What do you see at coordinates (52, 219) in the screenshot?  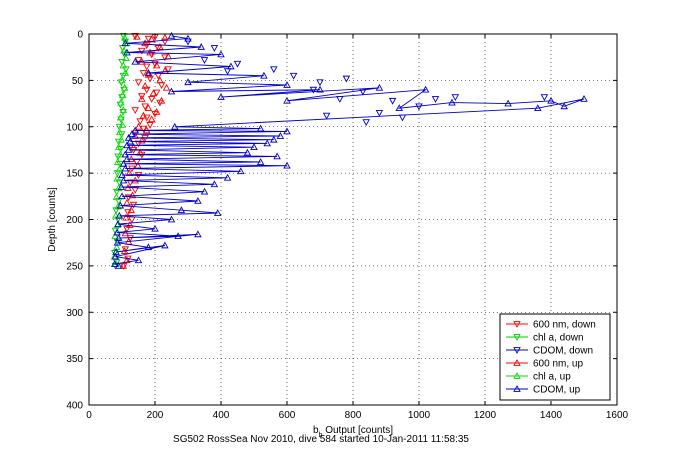 I see `y-axis-label: Depth [counts]` at bounding box center [52, 219].